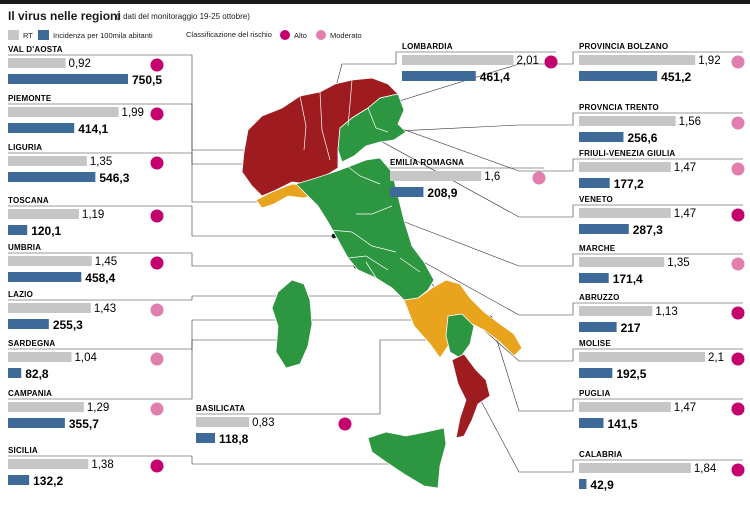  What do you see at coordinates (738, 169) in the screenshot?
I see `risk-dot-friuli-venezia-giulia` at bounding box center [738, 169].